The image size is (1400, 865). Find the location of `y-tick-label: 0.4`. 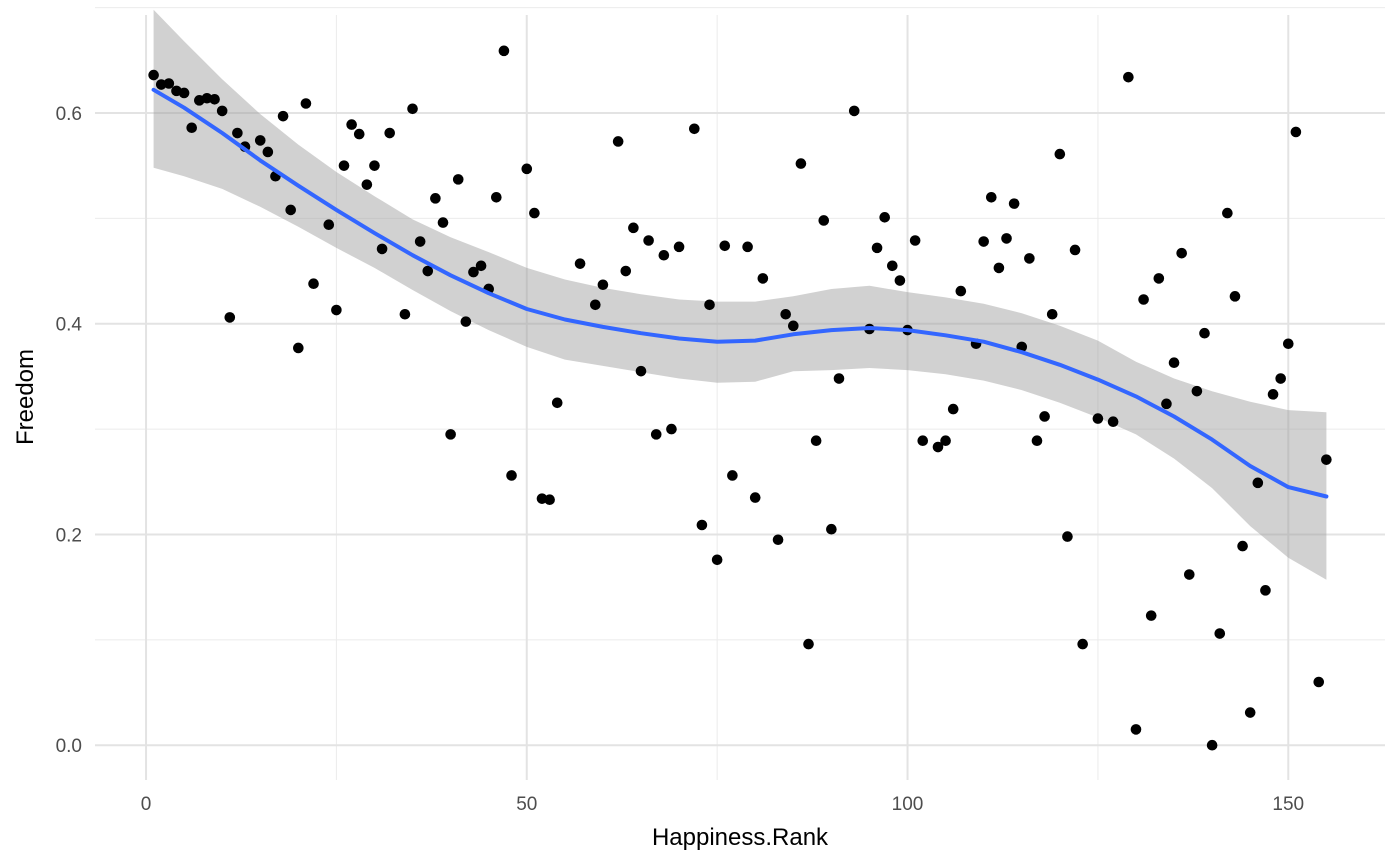

y-tick-label: 0.4 is located at coordinates (69, 325).